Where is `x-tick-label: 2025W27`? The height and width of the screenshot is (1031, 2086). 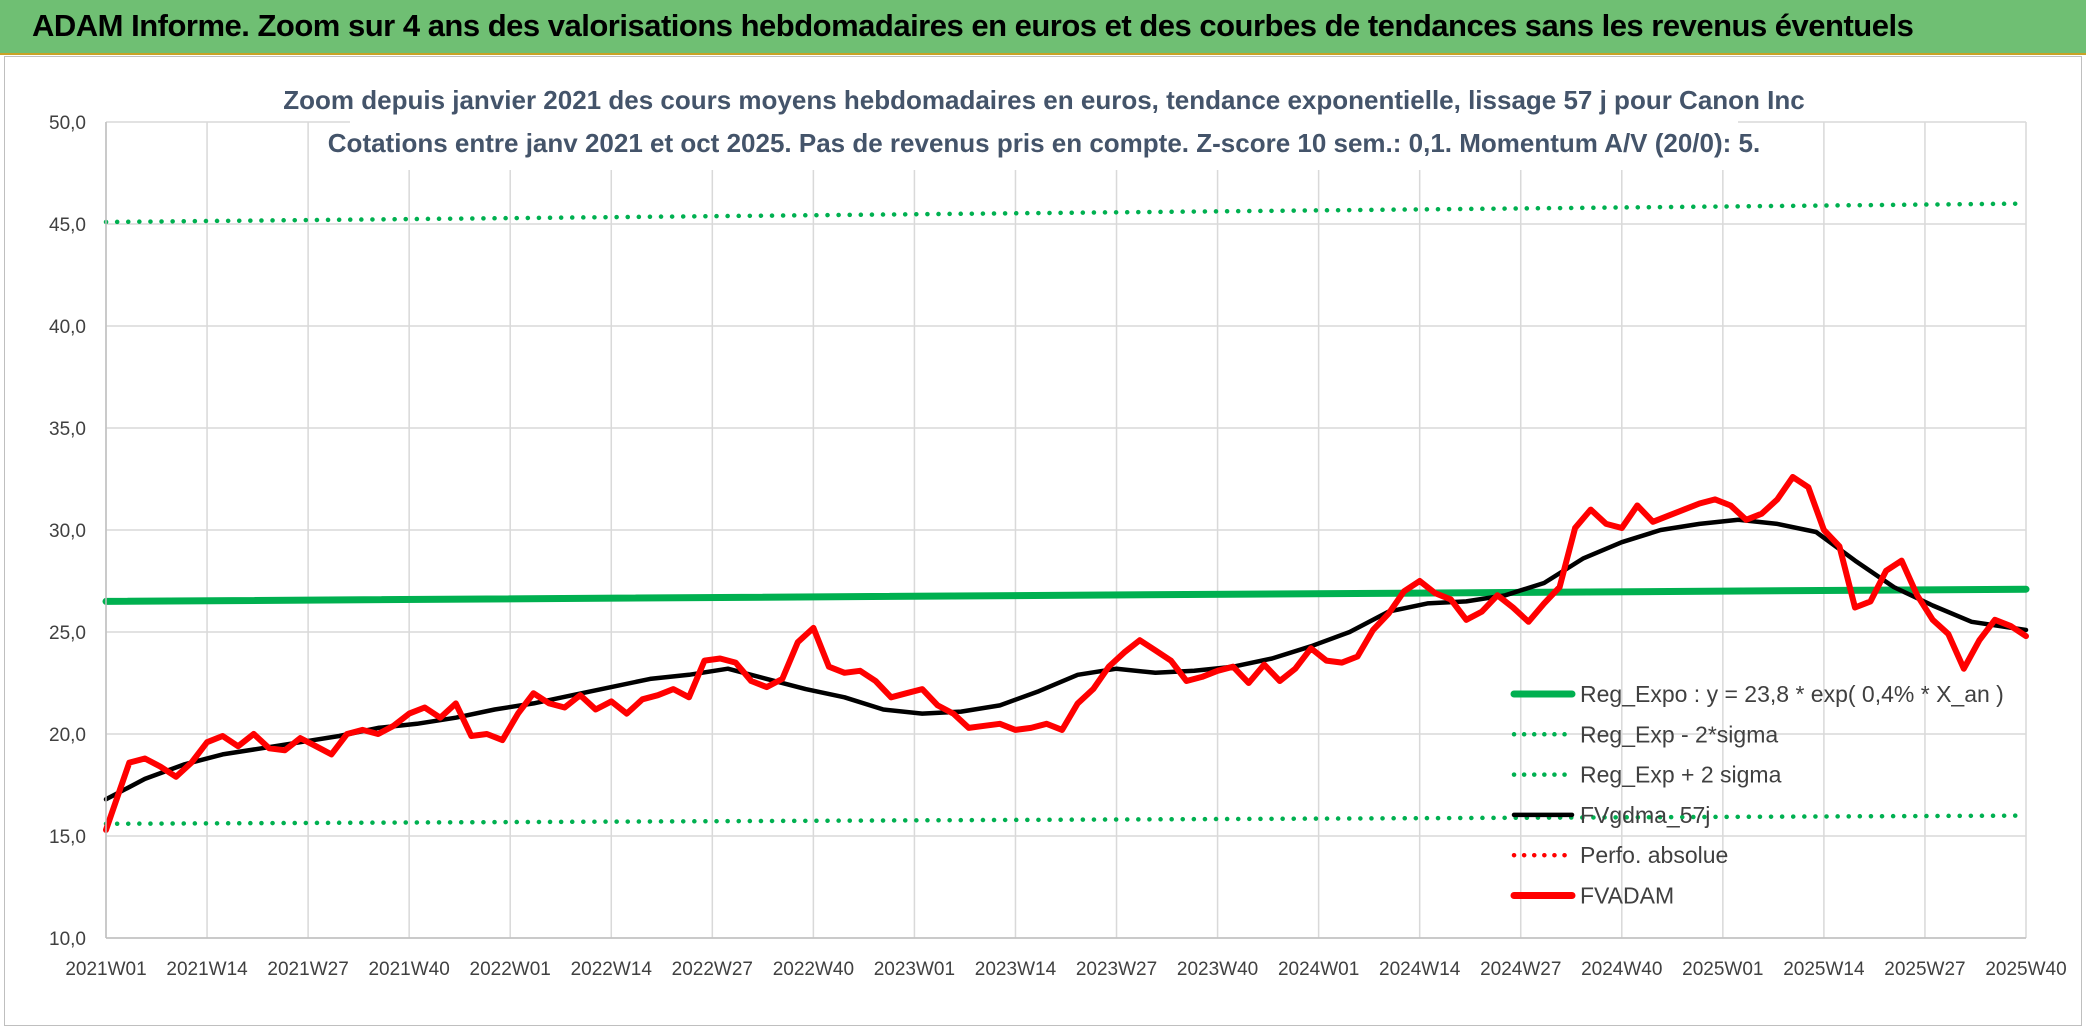
x-tick-label: 2025W27 is located at coordinates (1924, 969).